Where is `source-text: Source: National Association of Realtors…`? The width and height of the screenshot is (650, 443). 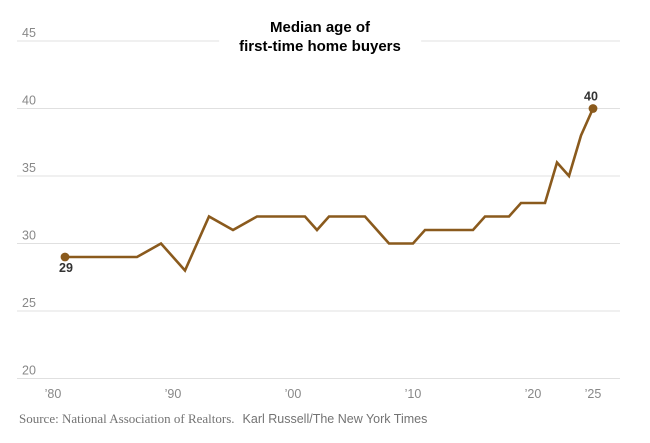
source-text: Source: National Association of Realtors… is located at coordinates (127, 418).